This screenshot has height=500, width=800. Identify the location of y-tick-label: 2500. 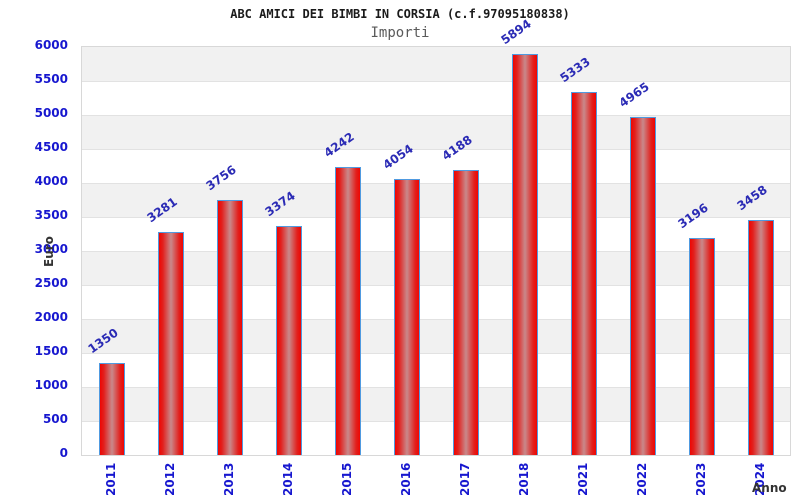
(51, 283).